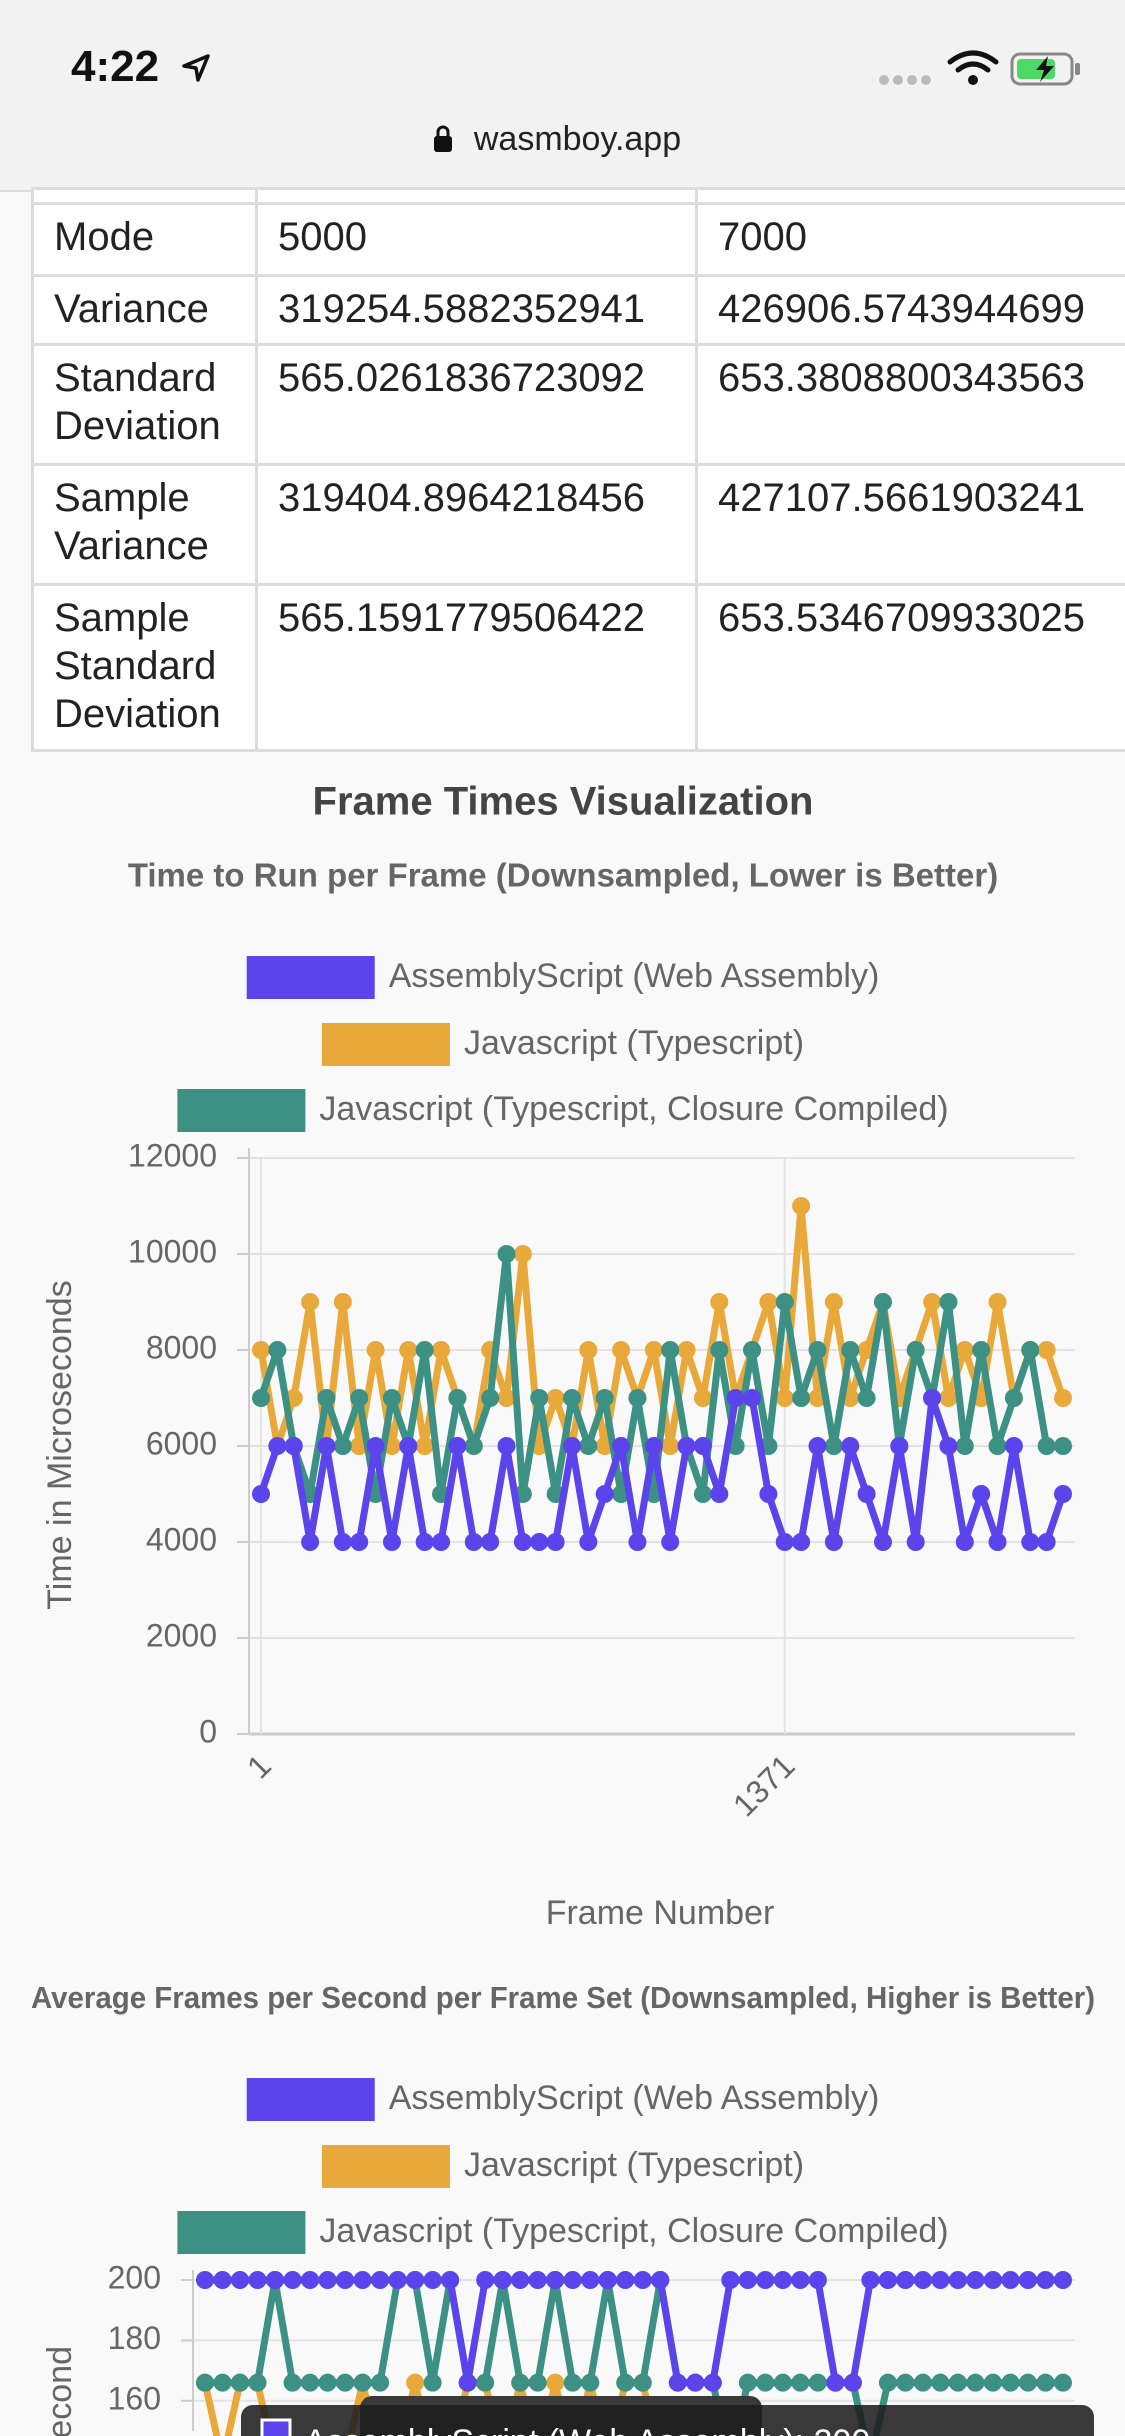  I want to click on row-label: Sample Variance, so click(144, 524).